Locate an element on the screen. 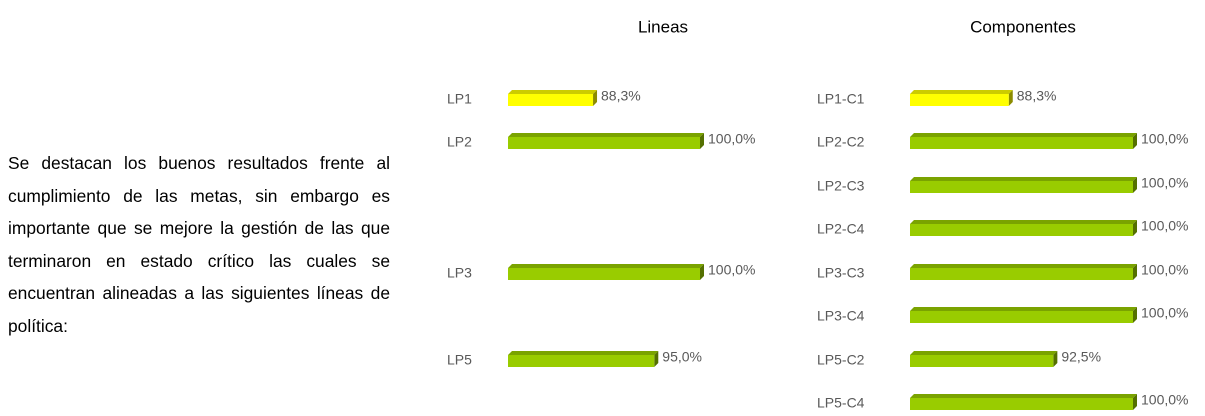 The height and width of the screenshot is (416, 1205). category-label: LP5-C2 is located at coordinates (841, 360).